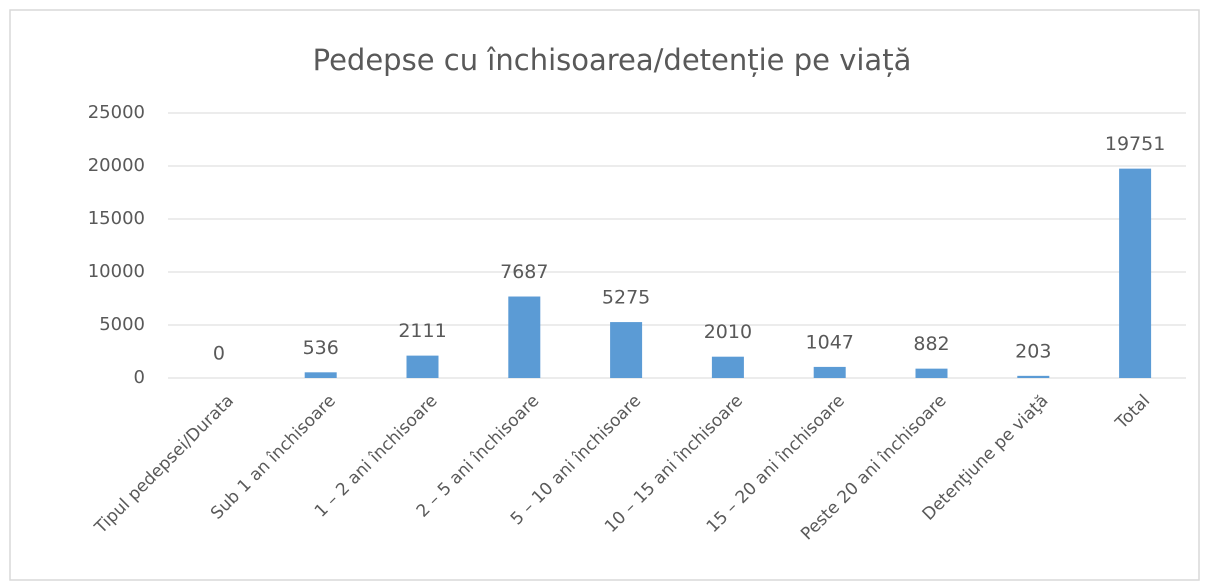 This screenshot has width=1208, height=584. I want to click on y-tick-label: 5000, so click(122, 324).